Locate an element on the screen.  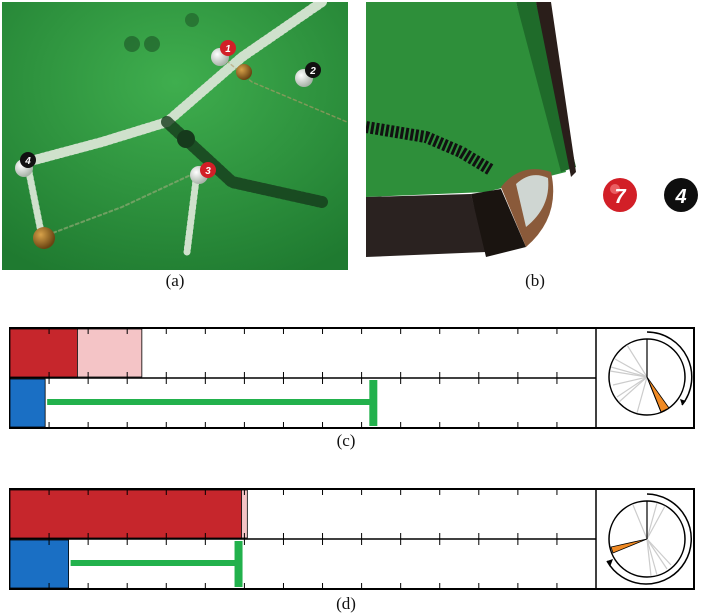
orange-wedge is located at coordinates (629, 546).